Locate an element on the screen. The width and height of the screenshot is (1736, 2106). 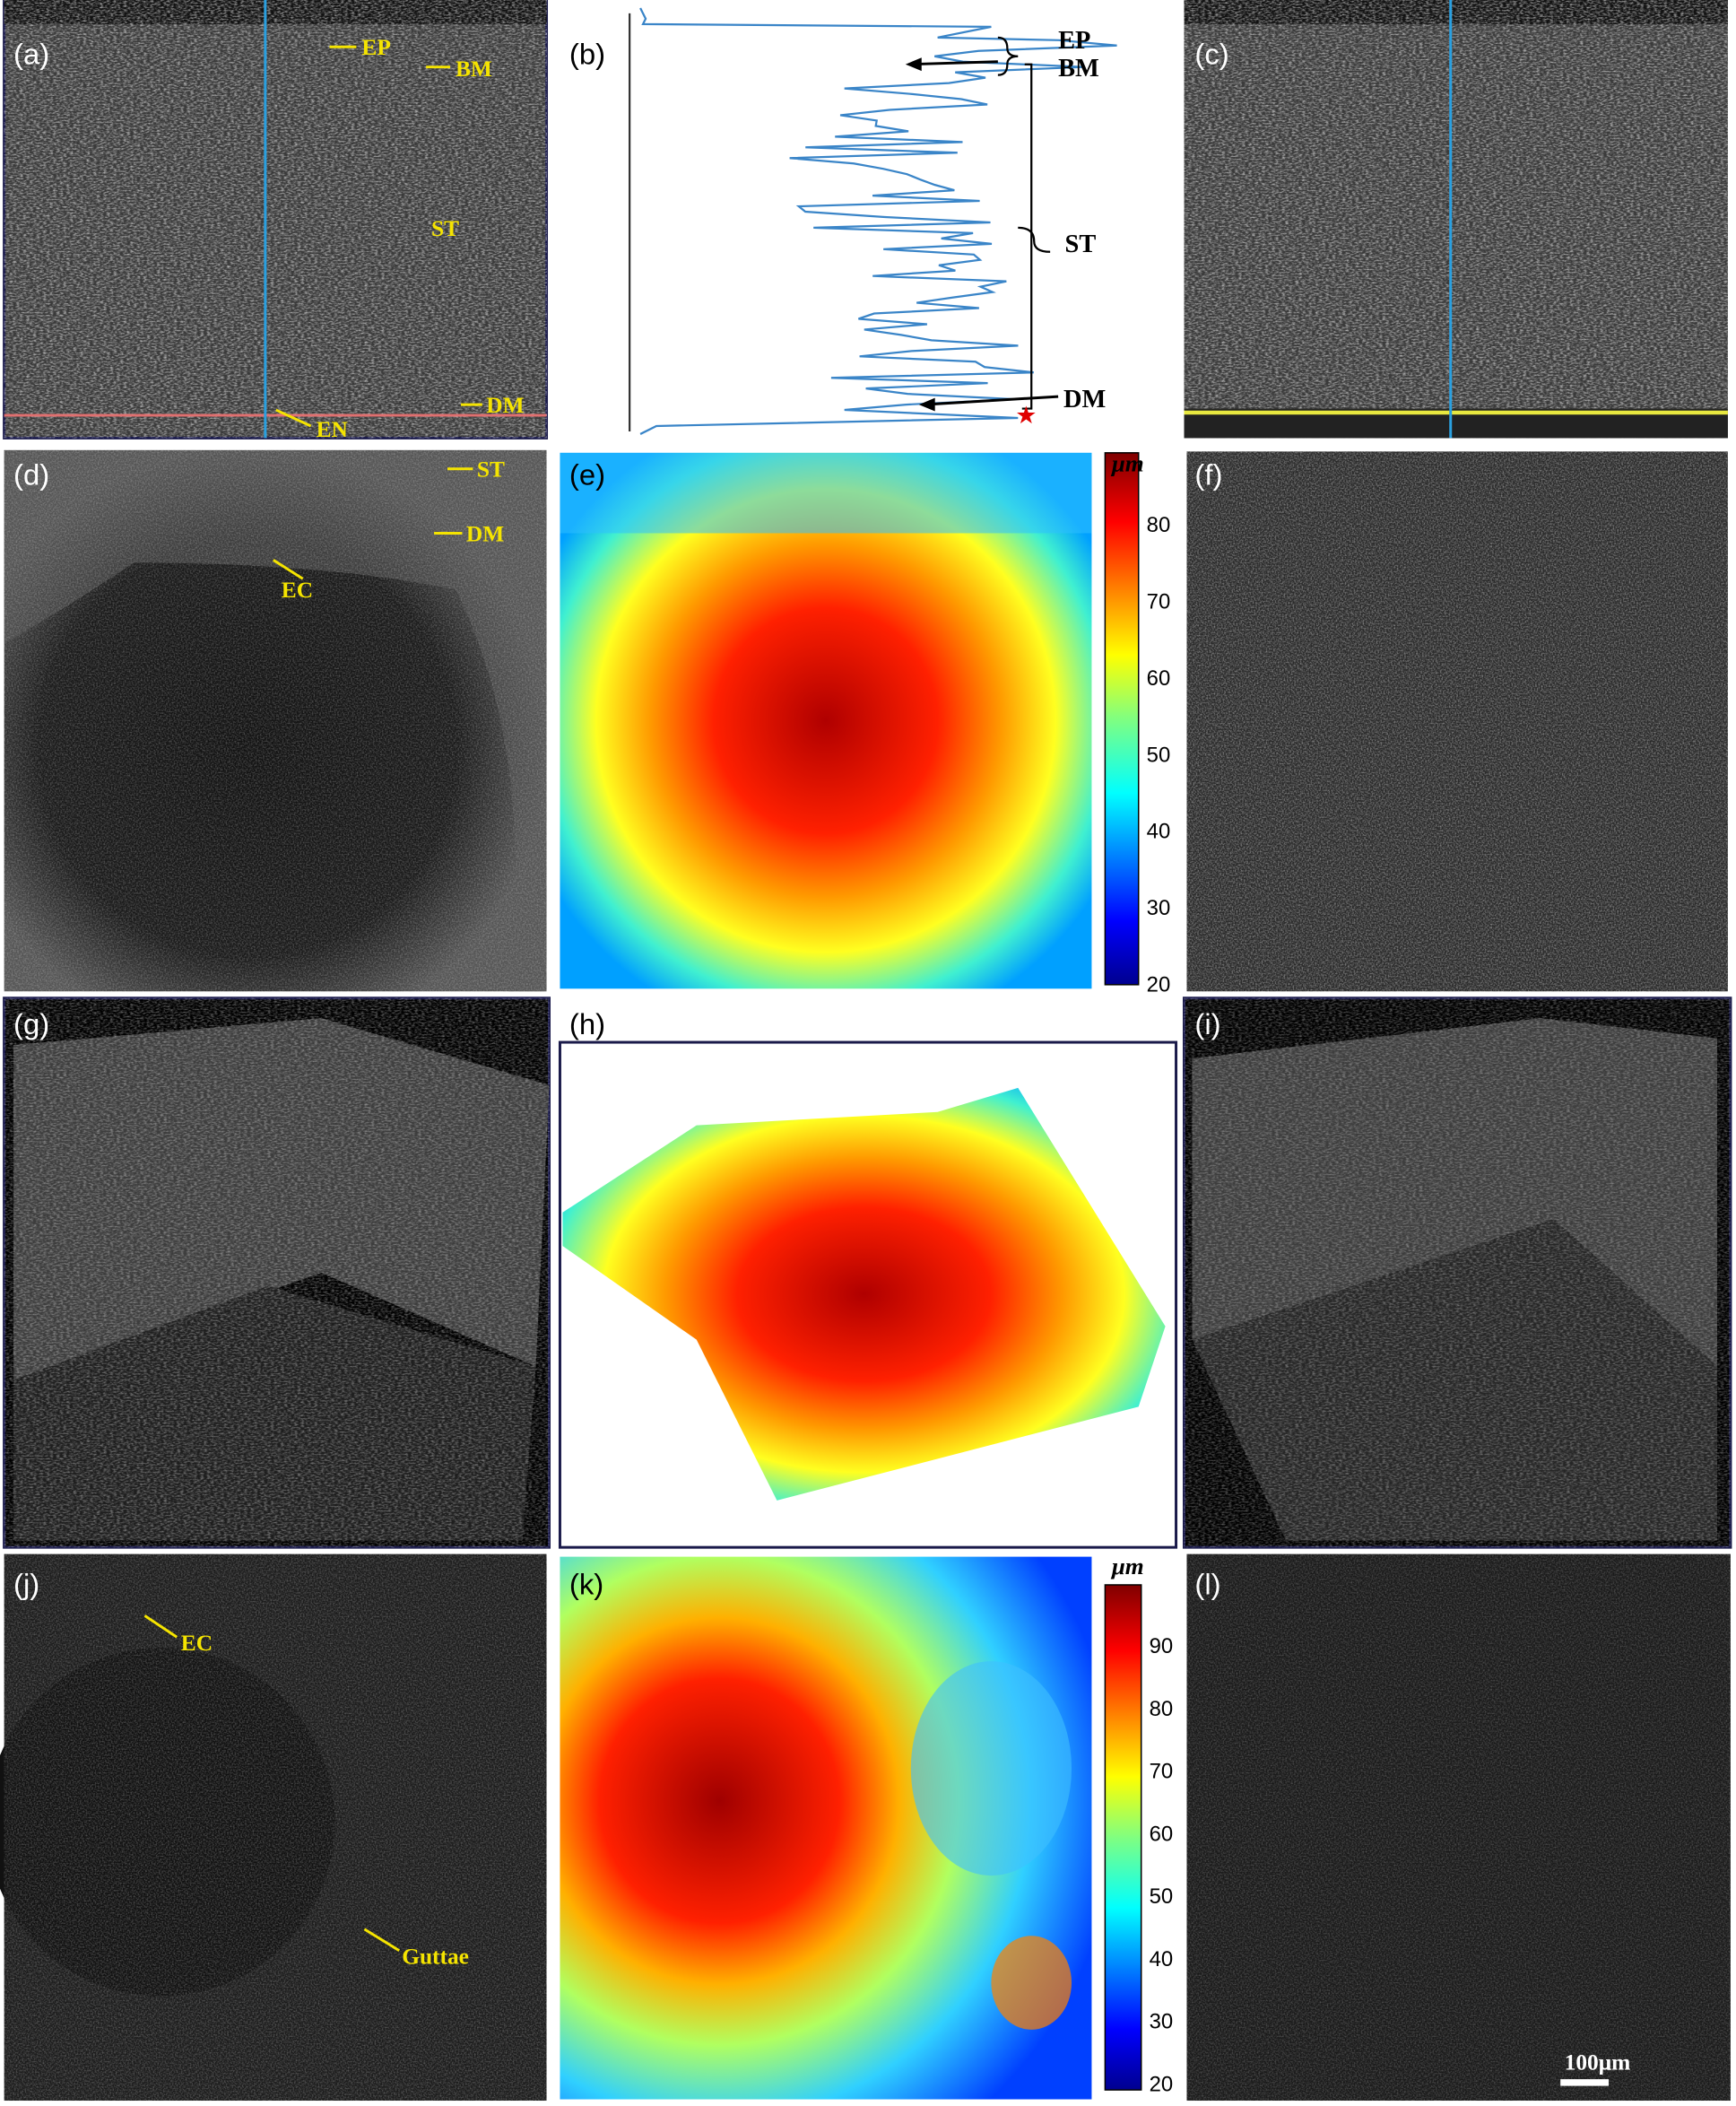
panel-d is located at coordinates (275, 720).